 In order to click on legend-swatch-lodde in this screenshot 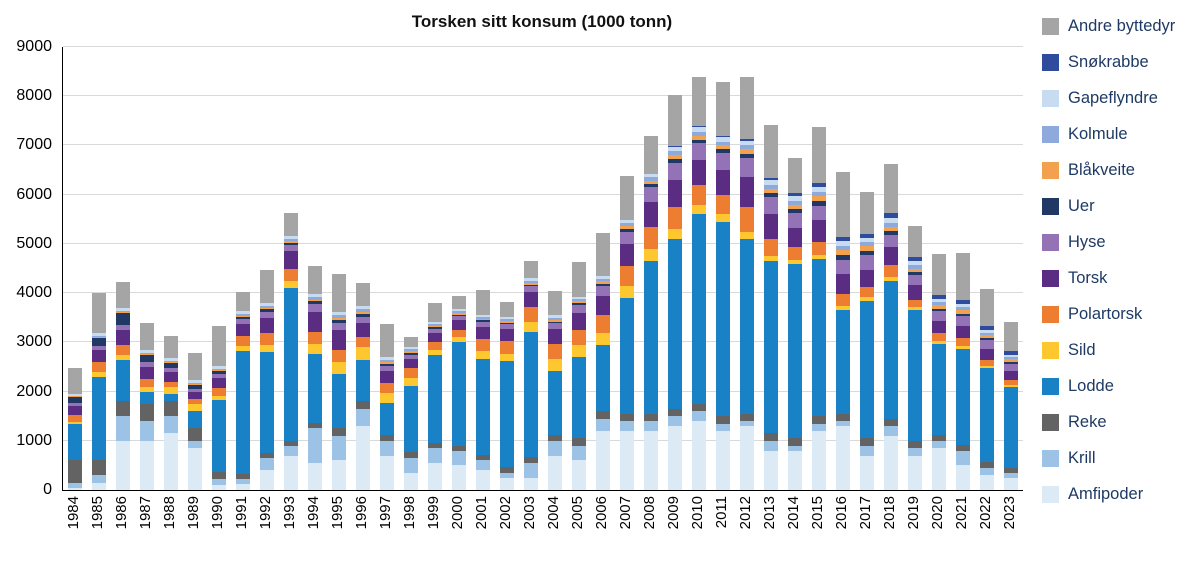, I will do `click(1050, 386)`.